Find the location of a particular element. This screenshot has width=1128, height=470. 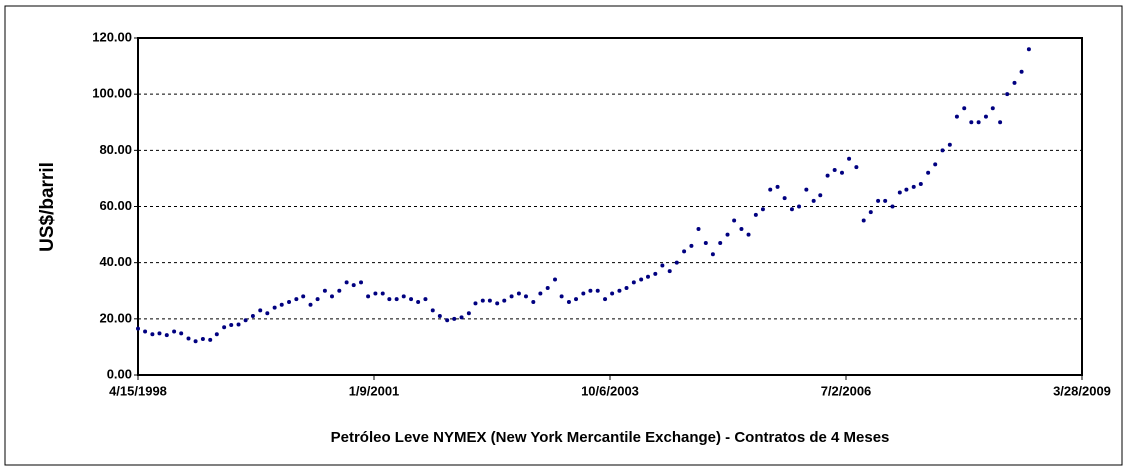

x-tick-label: 1/9/2001 is located at coordinates (374, 390).